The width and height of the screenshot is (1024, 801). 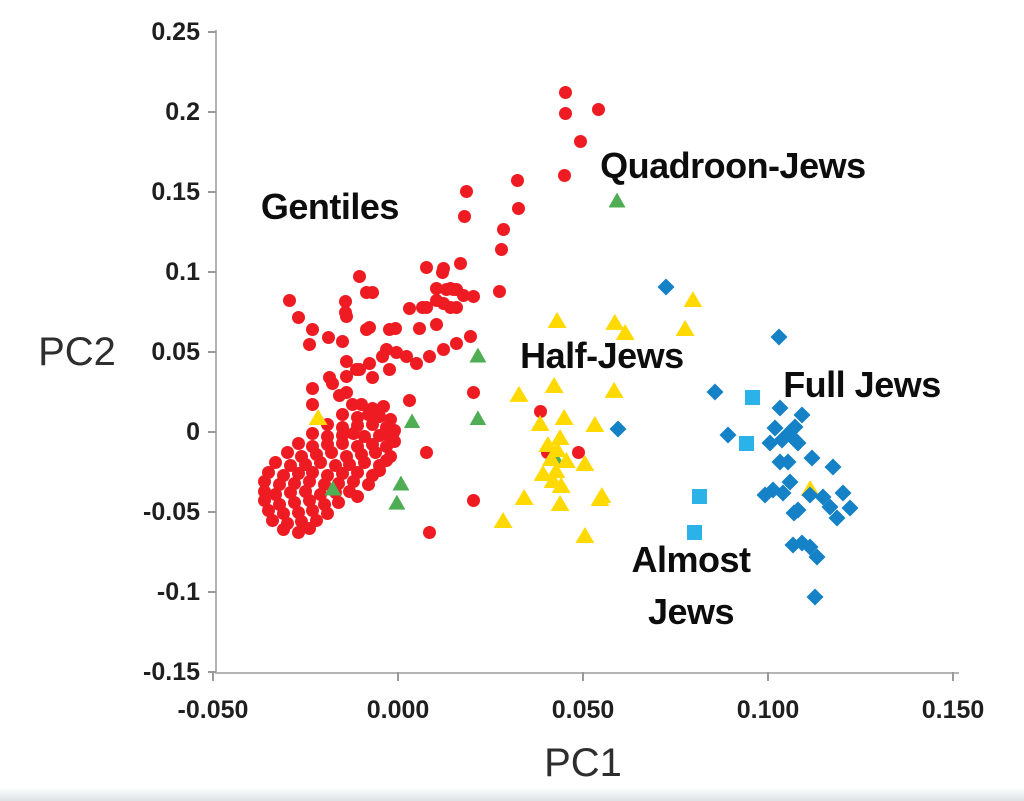 What do you see at coordinates (175, 32) in the screenshot?
I see `y-tick-label: 0.25` at bounding box center [175, 32].